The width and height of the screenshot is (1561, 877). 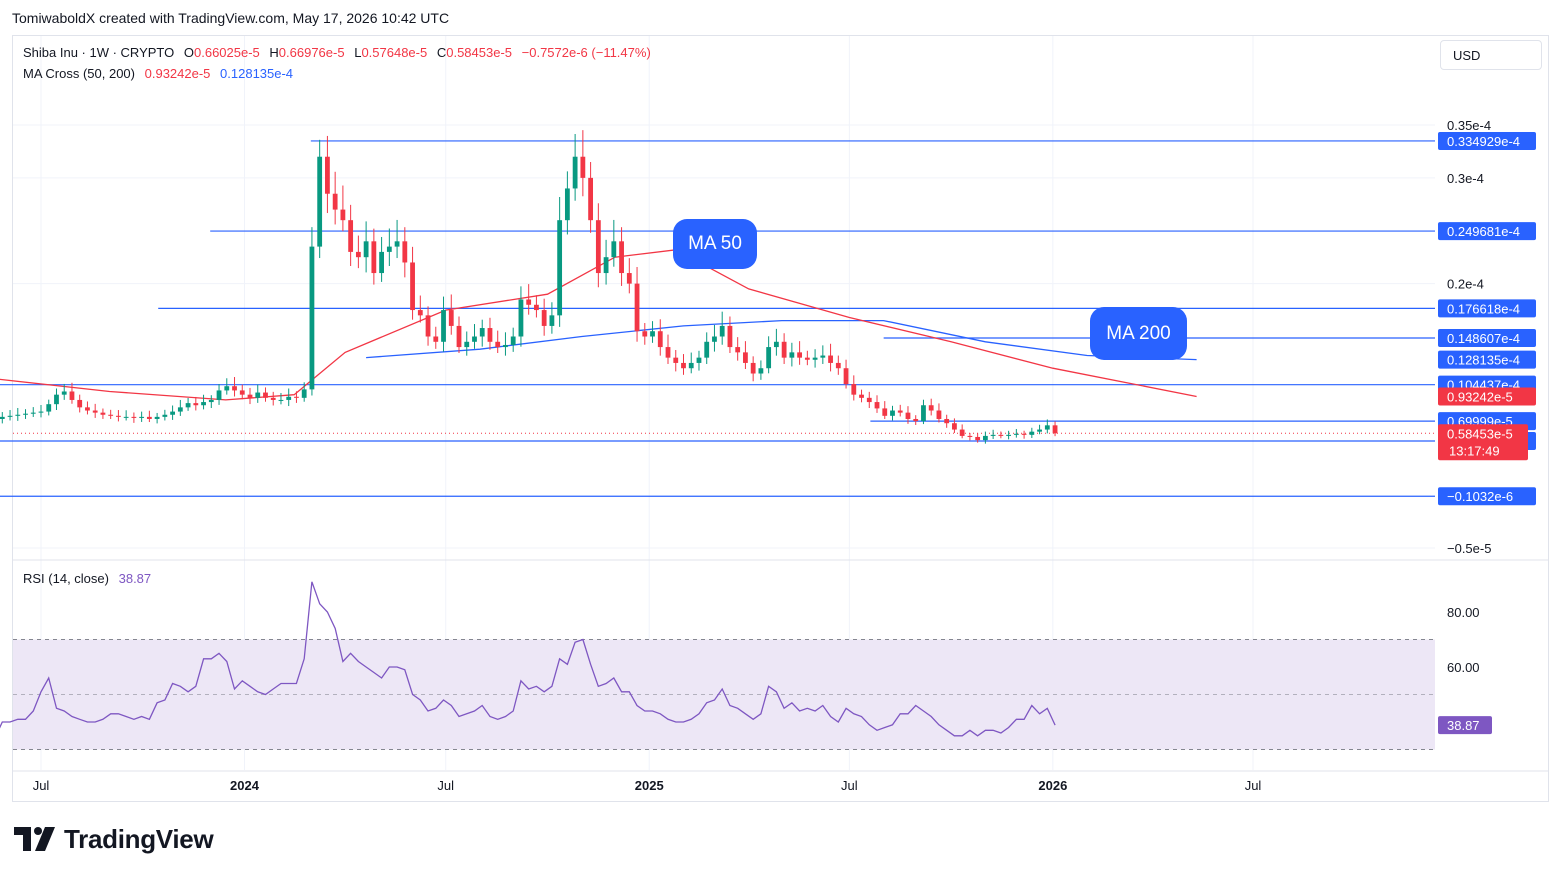 What do you see at coordinates (1491, 55) in the screenshot?
I see `currency-button: USD` at bounding box center [1491, 55].